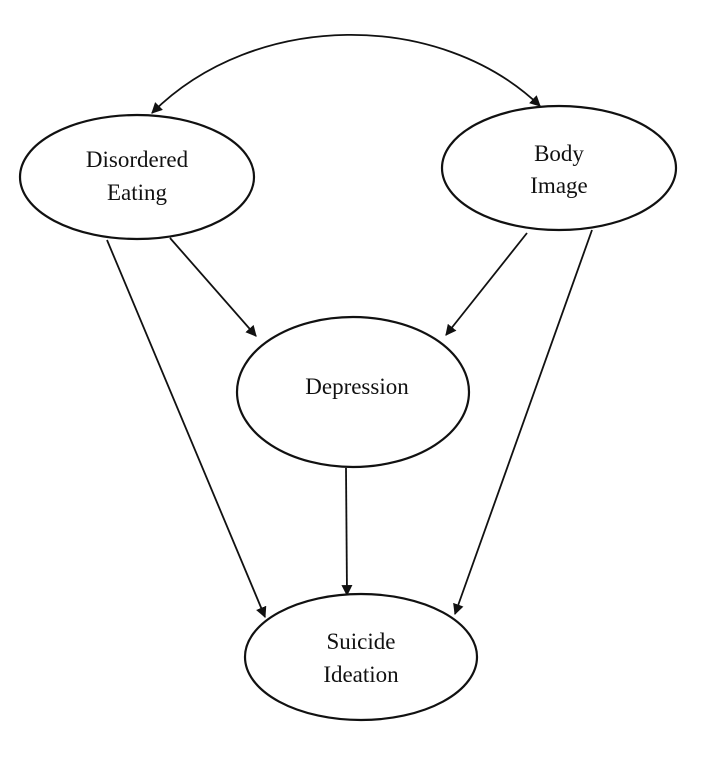  Describe the element at coordinates (137, 192) in the screenshot. I see `node-disordered-eating-label-line2: Eating` at that location.